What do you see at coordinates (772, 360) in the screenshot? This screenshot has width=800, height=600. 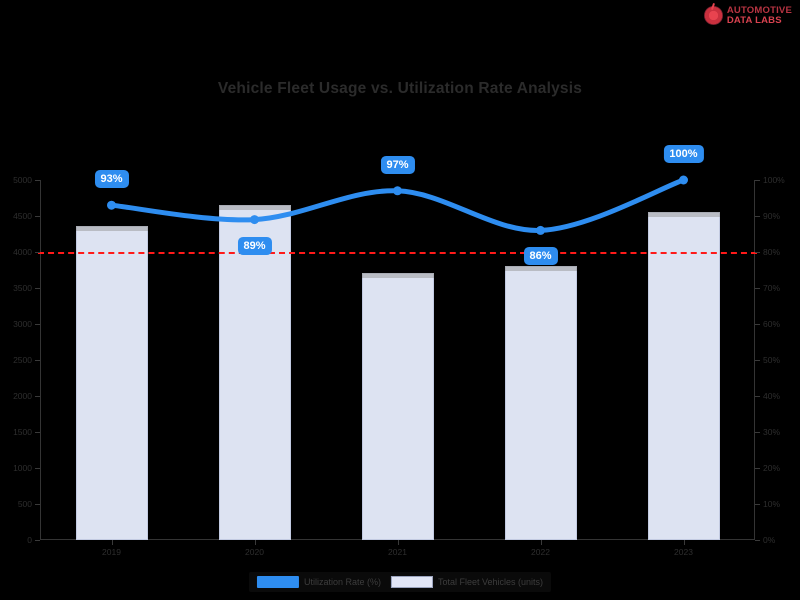 I see `axis-tick-label: 50%` at bounding box center [772, 360].